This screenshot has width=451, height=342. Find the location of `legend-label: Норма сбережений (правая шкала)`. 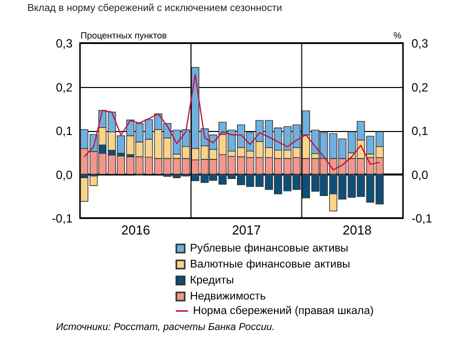

legend-label: Норма сбережений (правая шкала) is located at coordinates (283, 311).